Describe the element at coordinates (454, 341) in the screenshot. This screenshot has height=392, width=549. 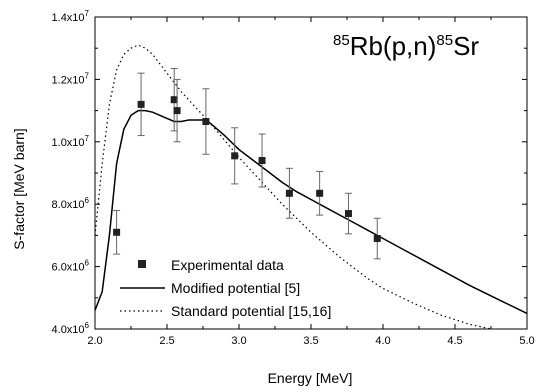
I see `x-tick-label: 4.5` at that location.